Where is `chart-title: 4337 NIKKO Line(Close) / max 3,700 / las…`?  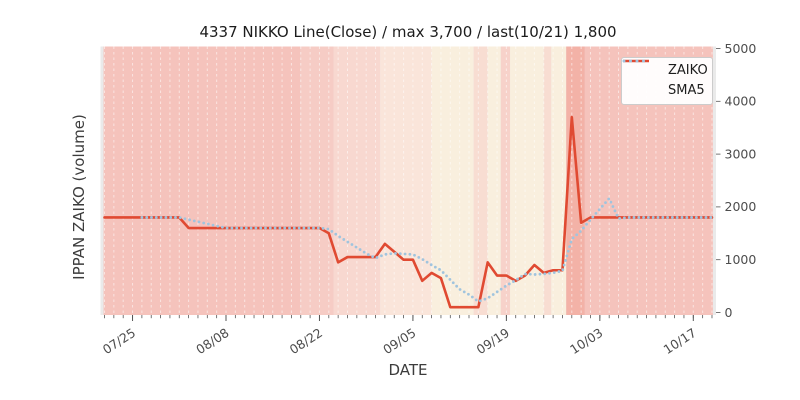
chart-title: 4337 NIKKO Line(Close) / max 3,700 / las… is located at coordinates (408, 32).